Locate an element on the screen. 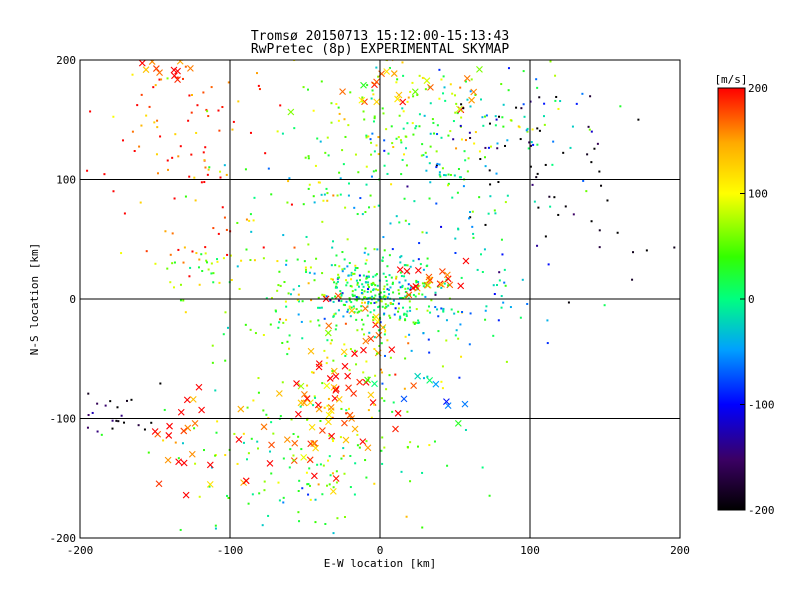  y-tick-label: 0 is located at coordinates (72, 299).